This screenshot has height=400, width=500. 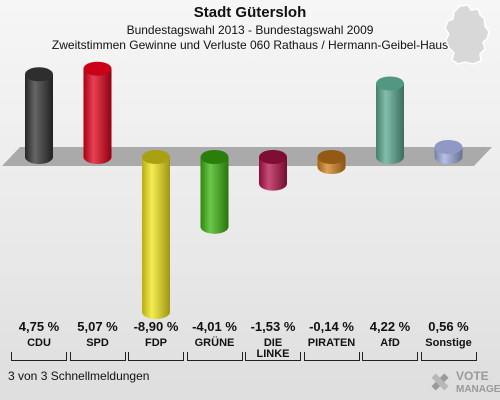 I want to click on page-title: Stadt Gütersloh, so click(x=250, y=12).